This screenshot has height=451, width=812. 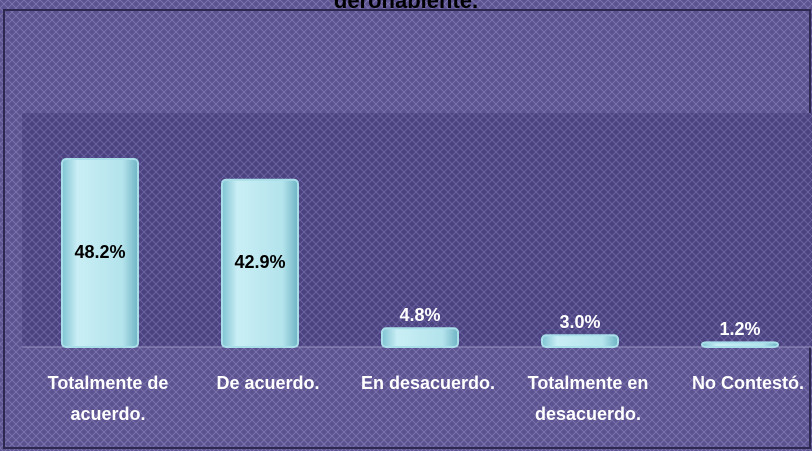 I want to click on x-tick-label: En desacuerdo., so click(x=428, y=383).